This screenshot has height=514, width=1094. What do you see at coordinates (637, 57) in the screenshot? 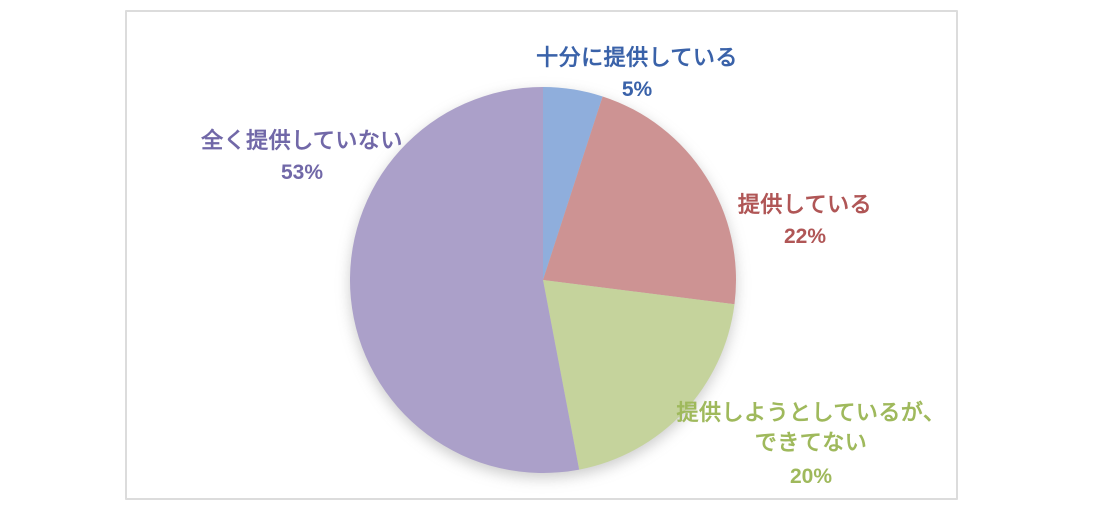
I see `callout-label: 十分に提供している` at bounding box center [637, 57].